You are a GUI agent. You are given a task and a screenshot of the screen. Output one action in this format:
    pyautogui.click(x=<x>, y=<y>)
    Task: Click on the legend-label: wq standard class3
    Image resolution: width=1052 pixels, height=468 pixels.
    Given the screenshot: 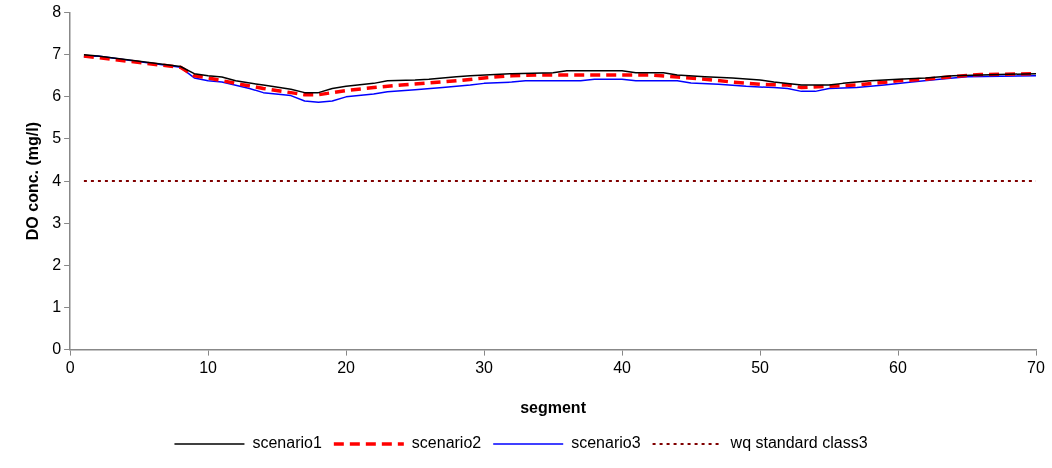 What is the action you would take?
    pyautogui.click(x=798, y=443)
    